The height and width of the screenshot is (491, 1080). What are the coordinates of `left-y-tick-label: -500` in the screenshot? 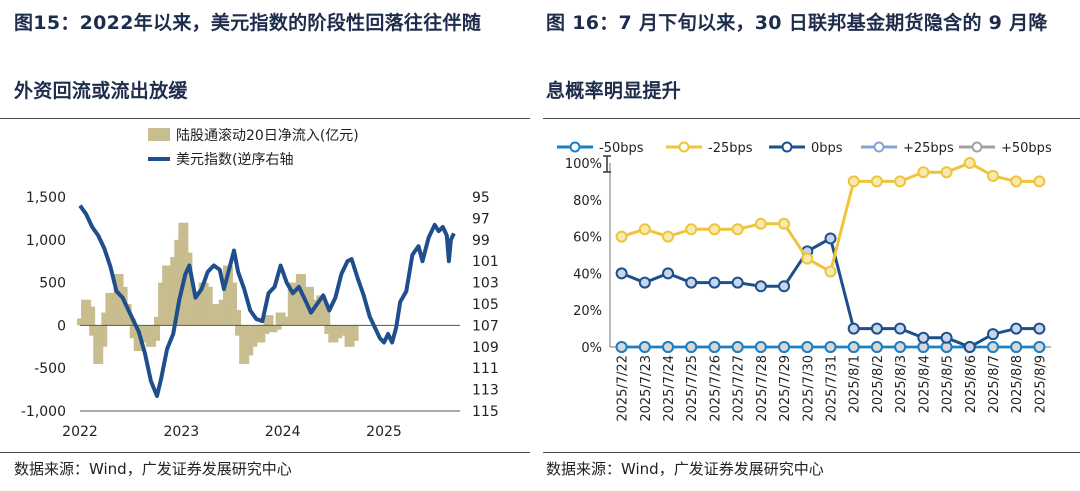 It's located at (50, 369).